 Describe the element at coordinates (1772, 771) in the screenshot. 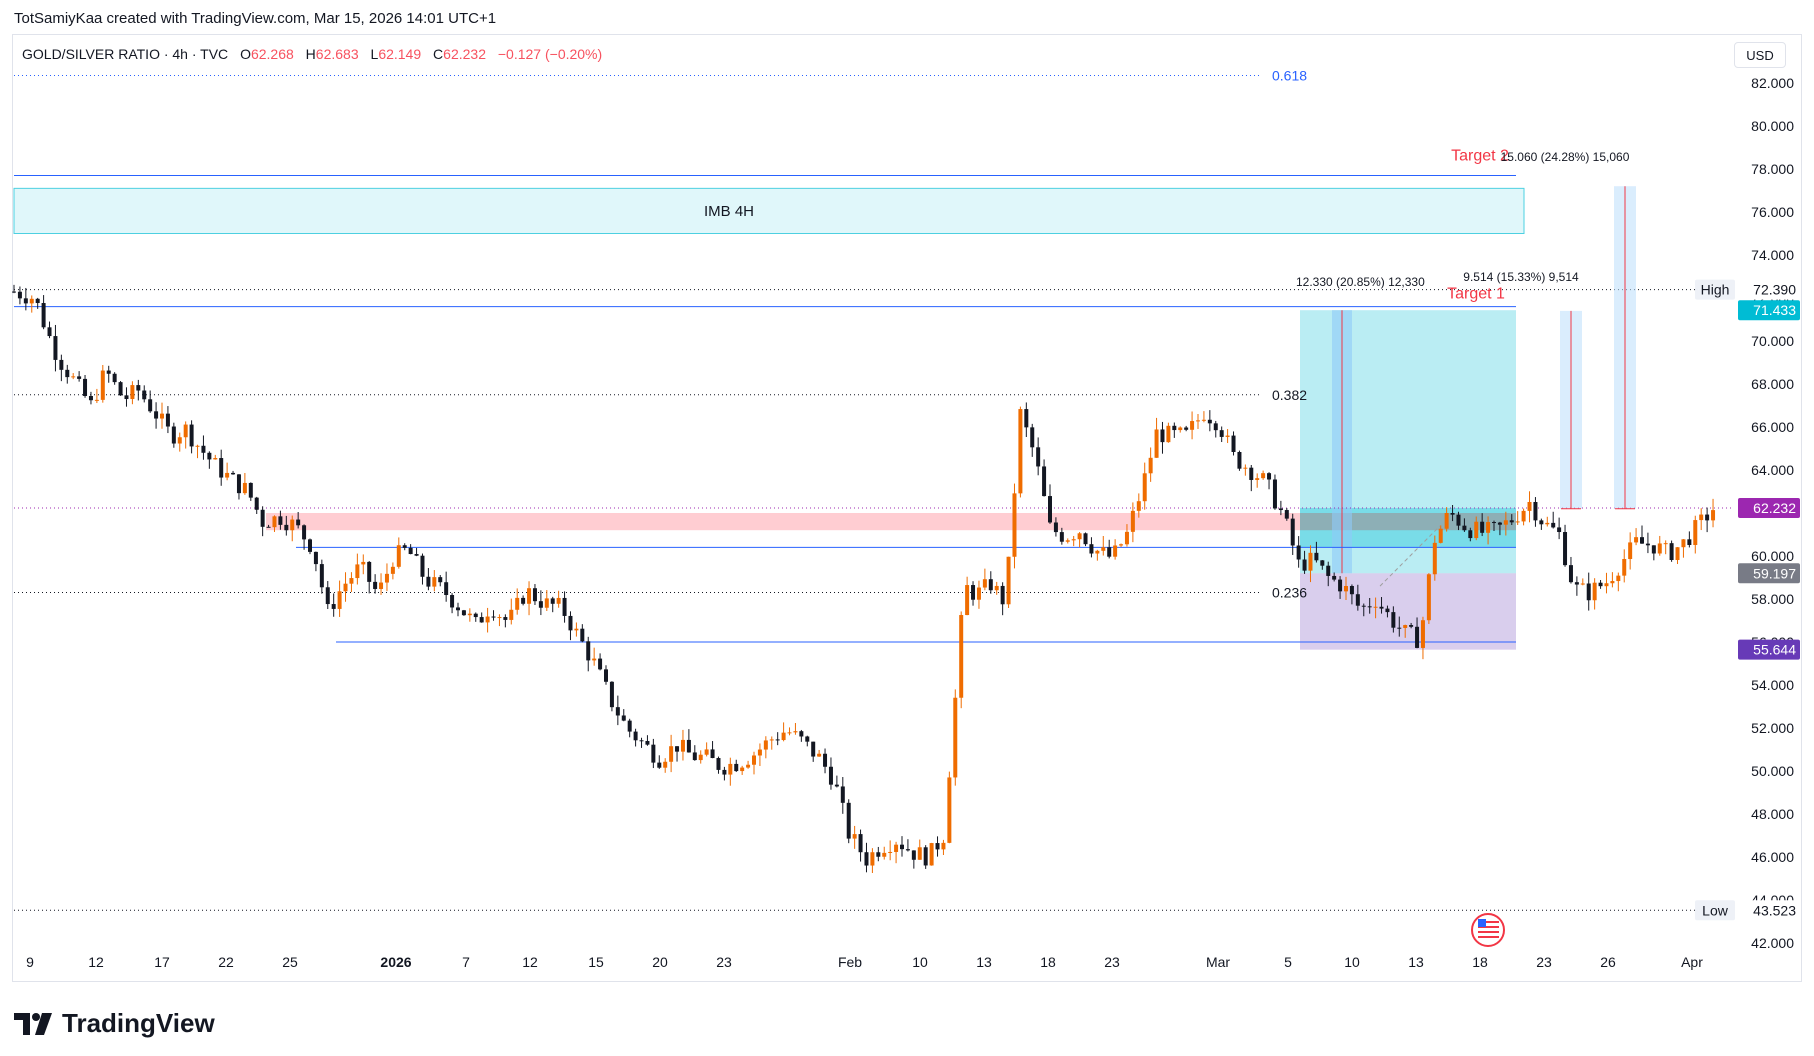

I see `y-tick-label: 50.000` at that location.